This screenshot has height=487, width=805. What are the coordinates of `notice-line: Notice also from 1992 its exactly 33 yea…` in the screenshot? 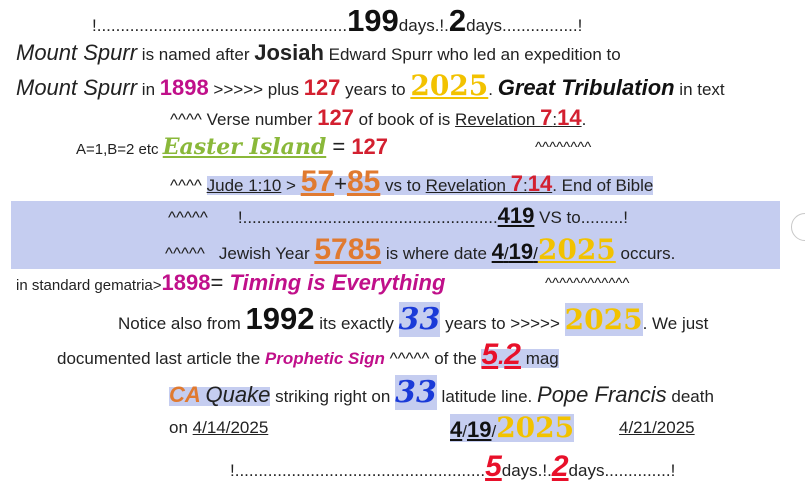 It's located at (413, 319).